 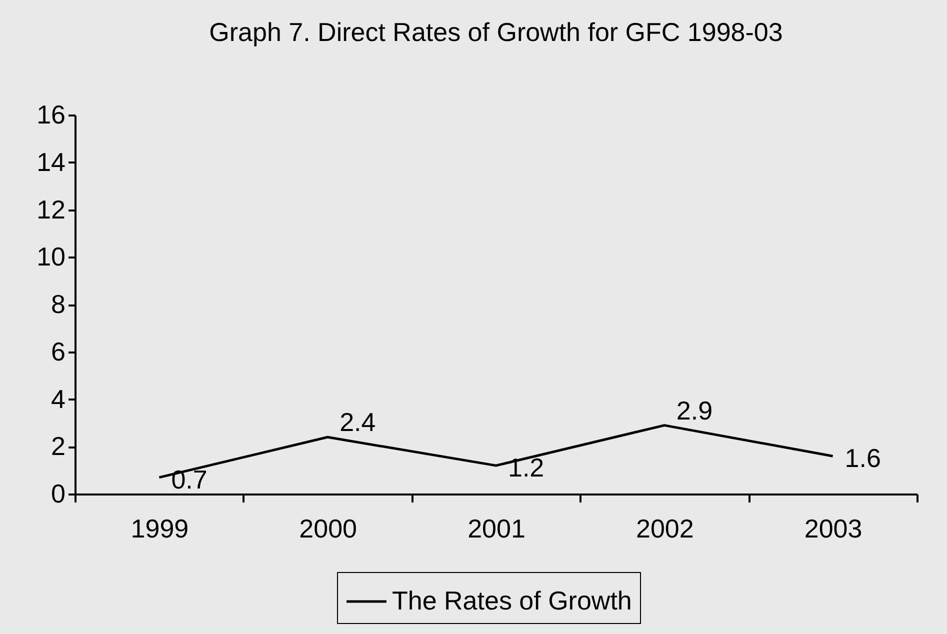 I want to click on x-tick-label: 1999, so click(x=159, y=529).